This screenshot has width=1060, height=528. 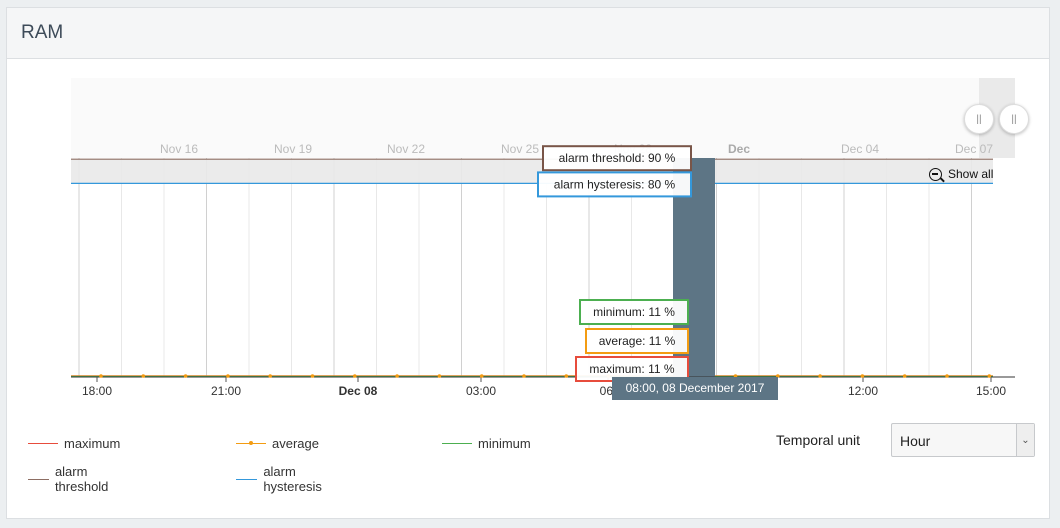 I want to click on crosshair-label-box, so click(x=695, y=388).